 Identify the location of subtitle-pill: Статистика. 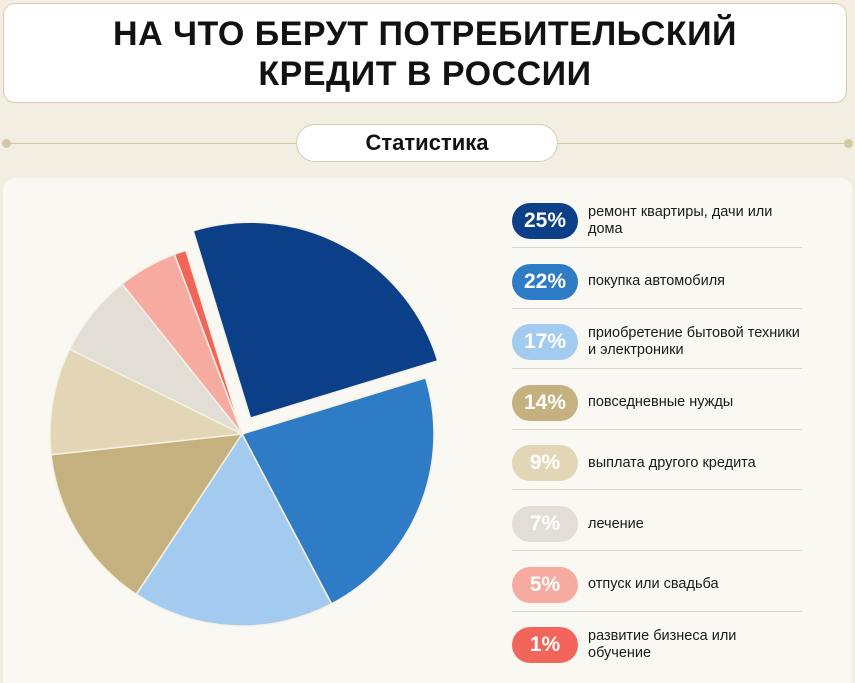
(427, 143).